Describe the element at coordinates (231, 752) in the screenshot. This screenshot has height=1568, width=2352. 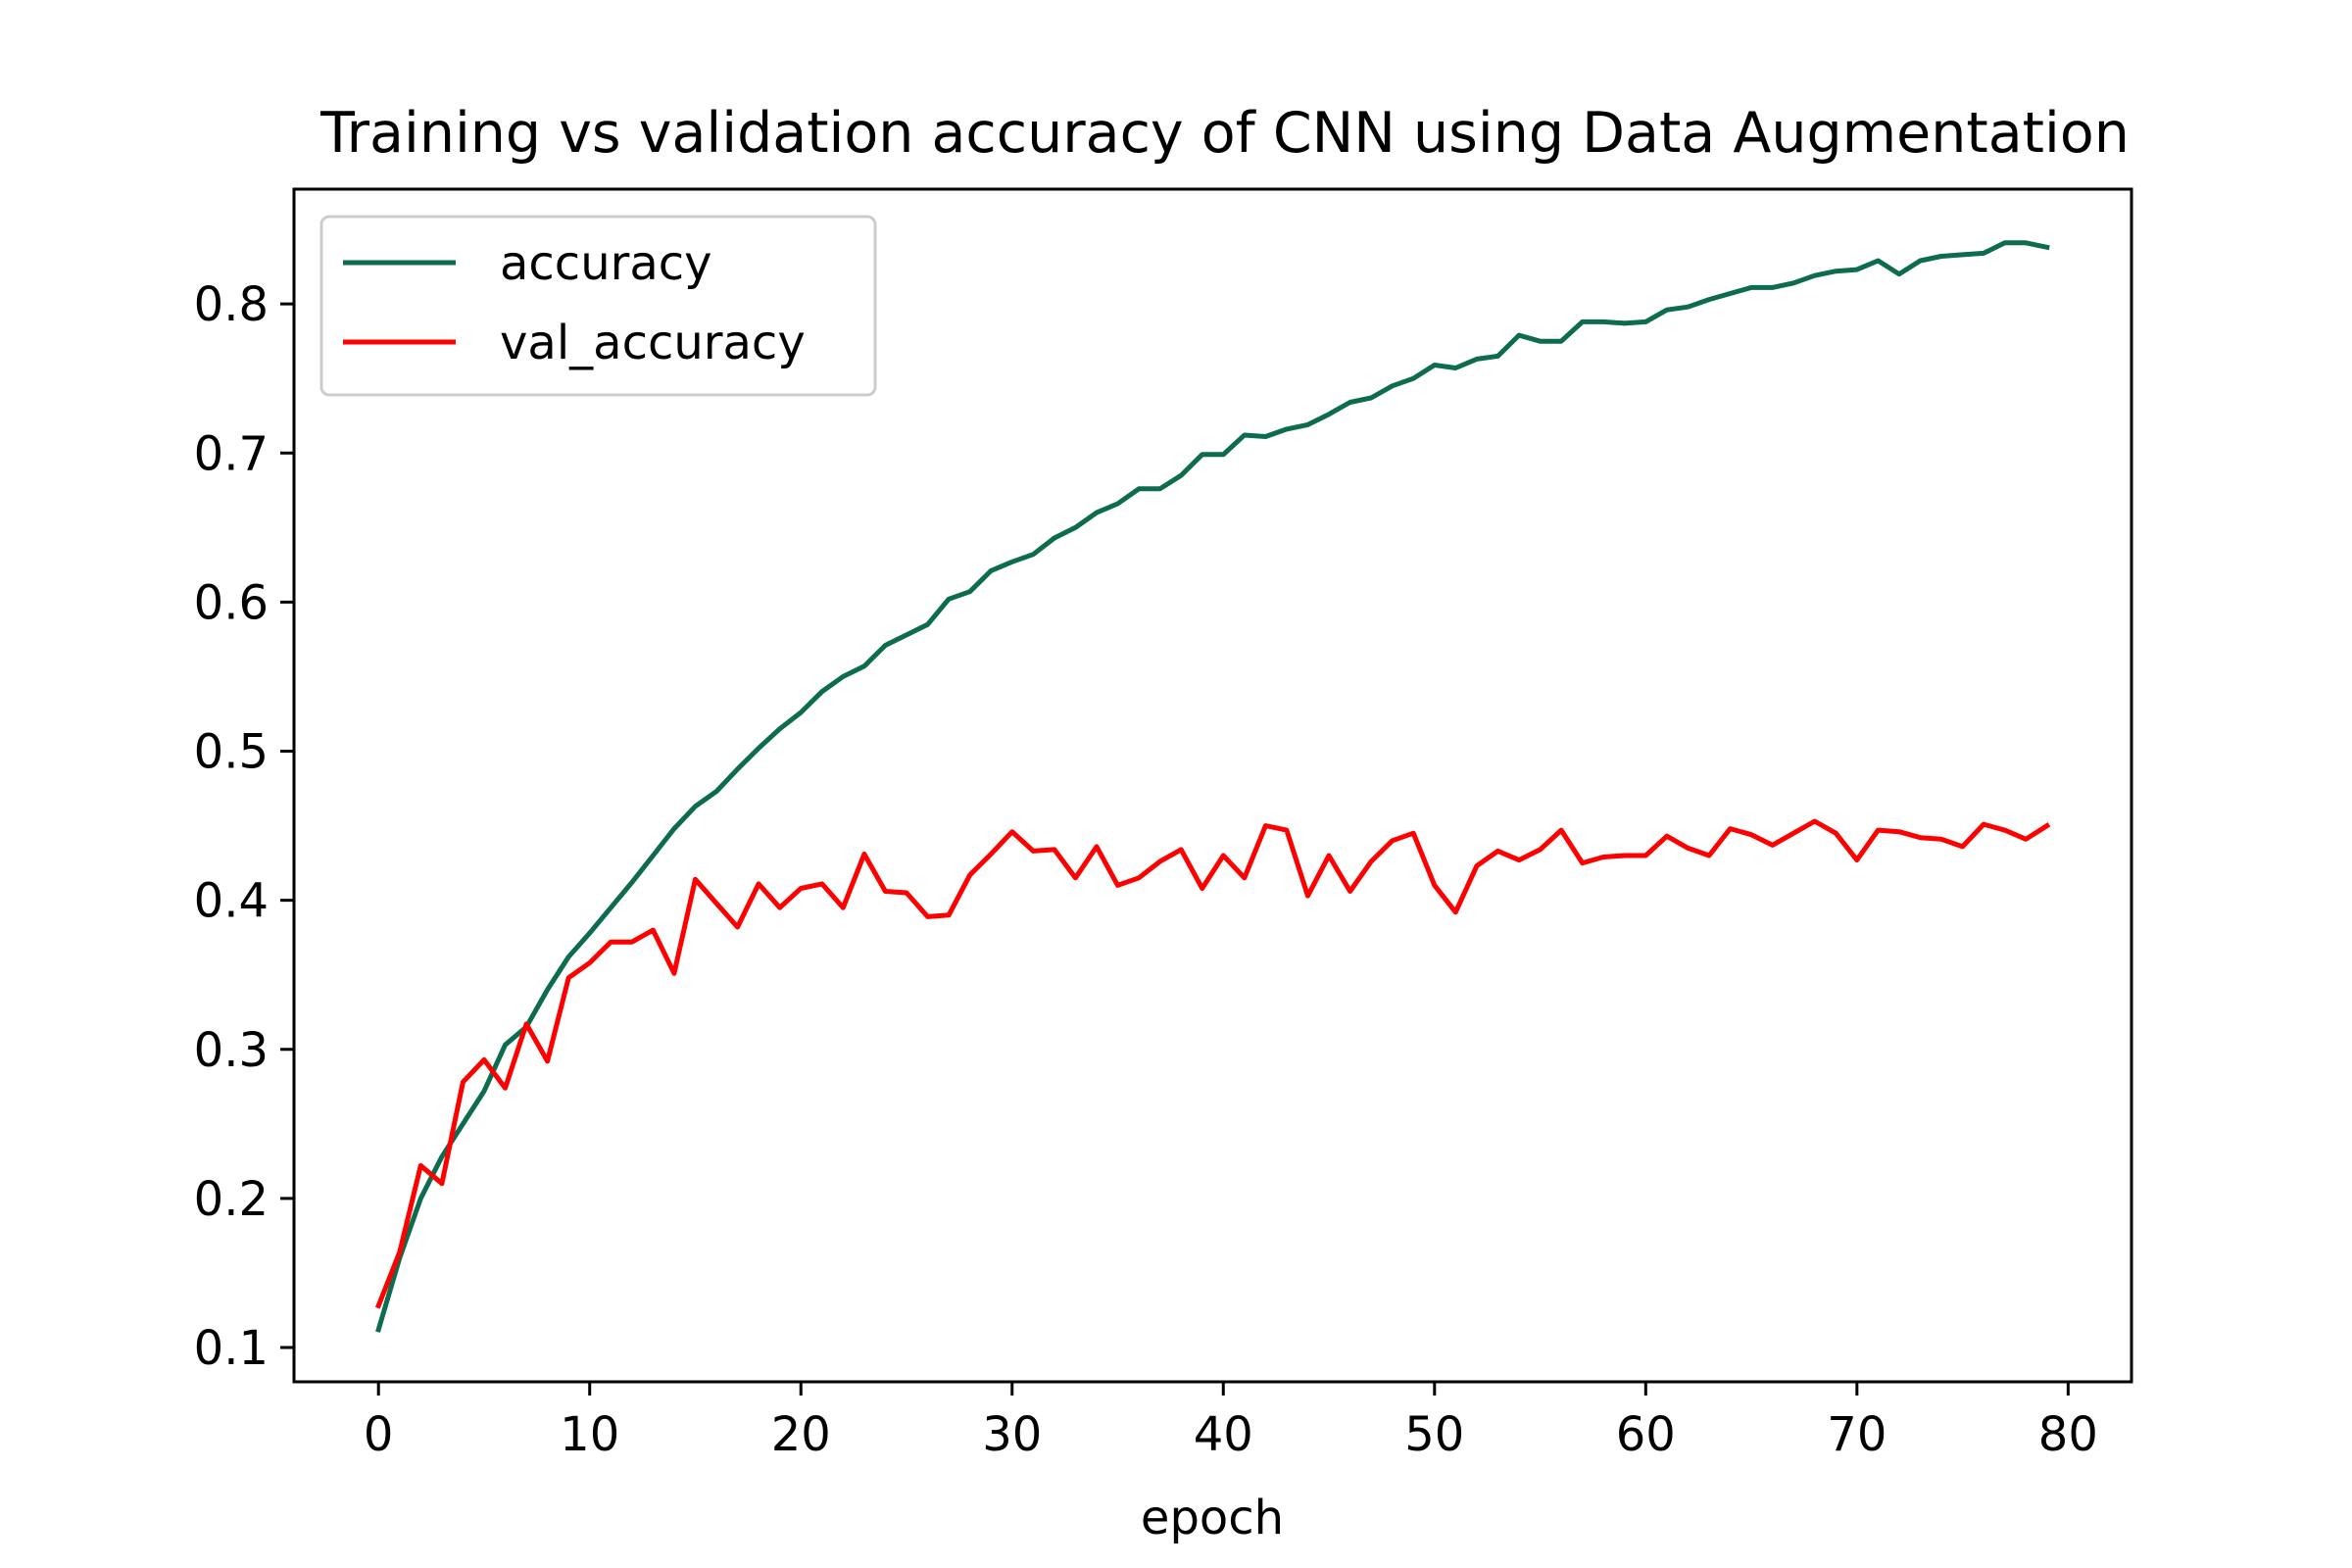
I see `y-tick-label-0.5: 0.5` at that location.